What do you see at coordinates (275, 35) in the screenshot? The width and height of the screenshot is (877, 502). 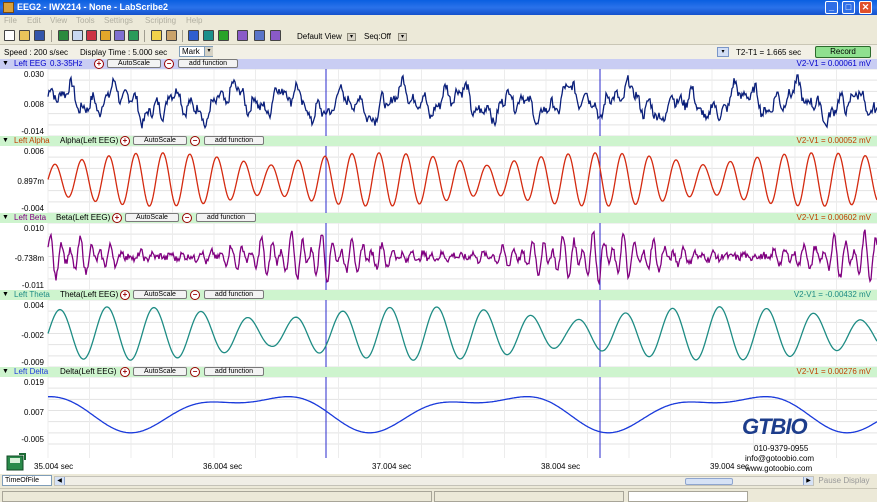 I see `full-display-icon` at bounding box center [275, 35].